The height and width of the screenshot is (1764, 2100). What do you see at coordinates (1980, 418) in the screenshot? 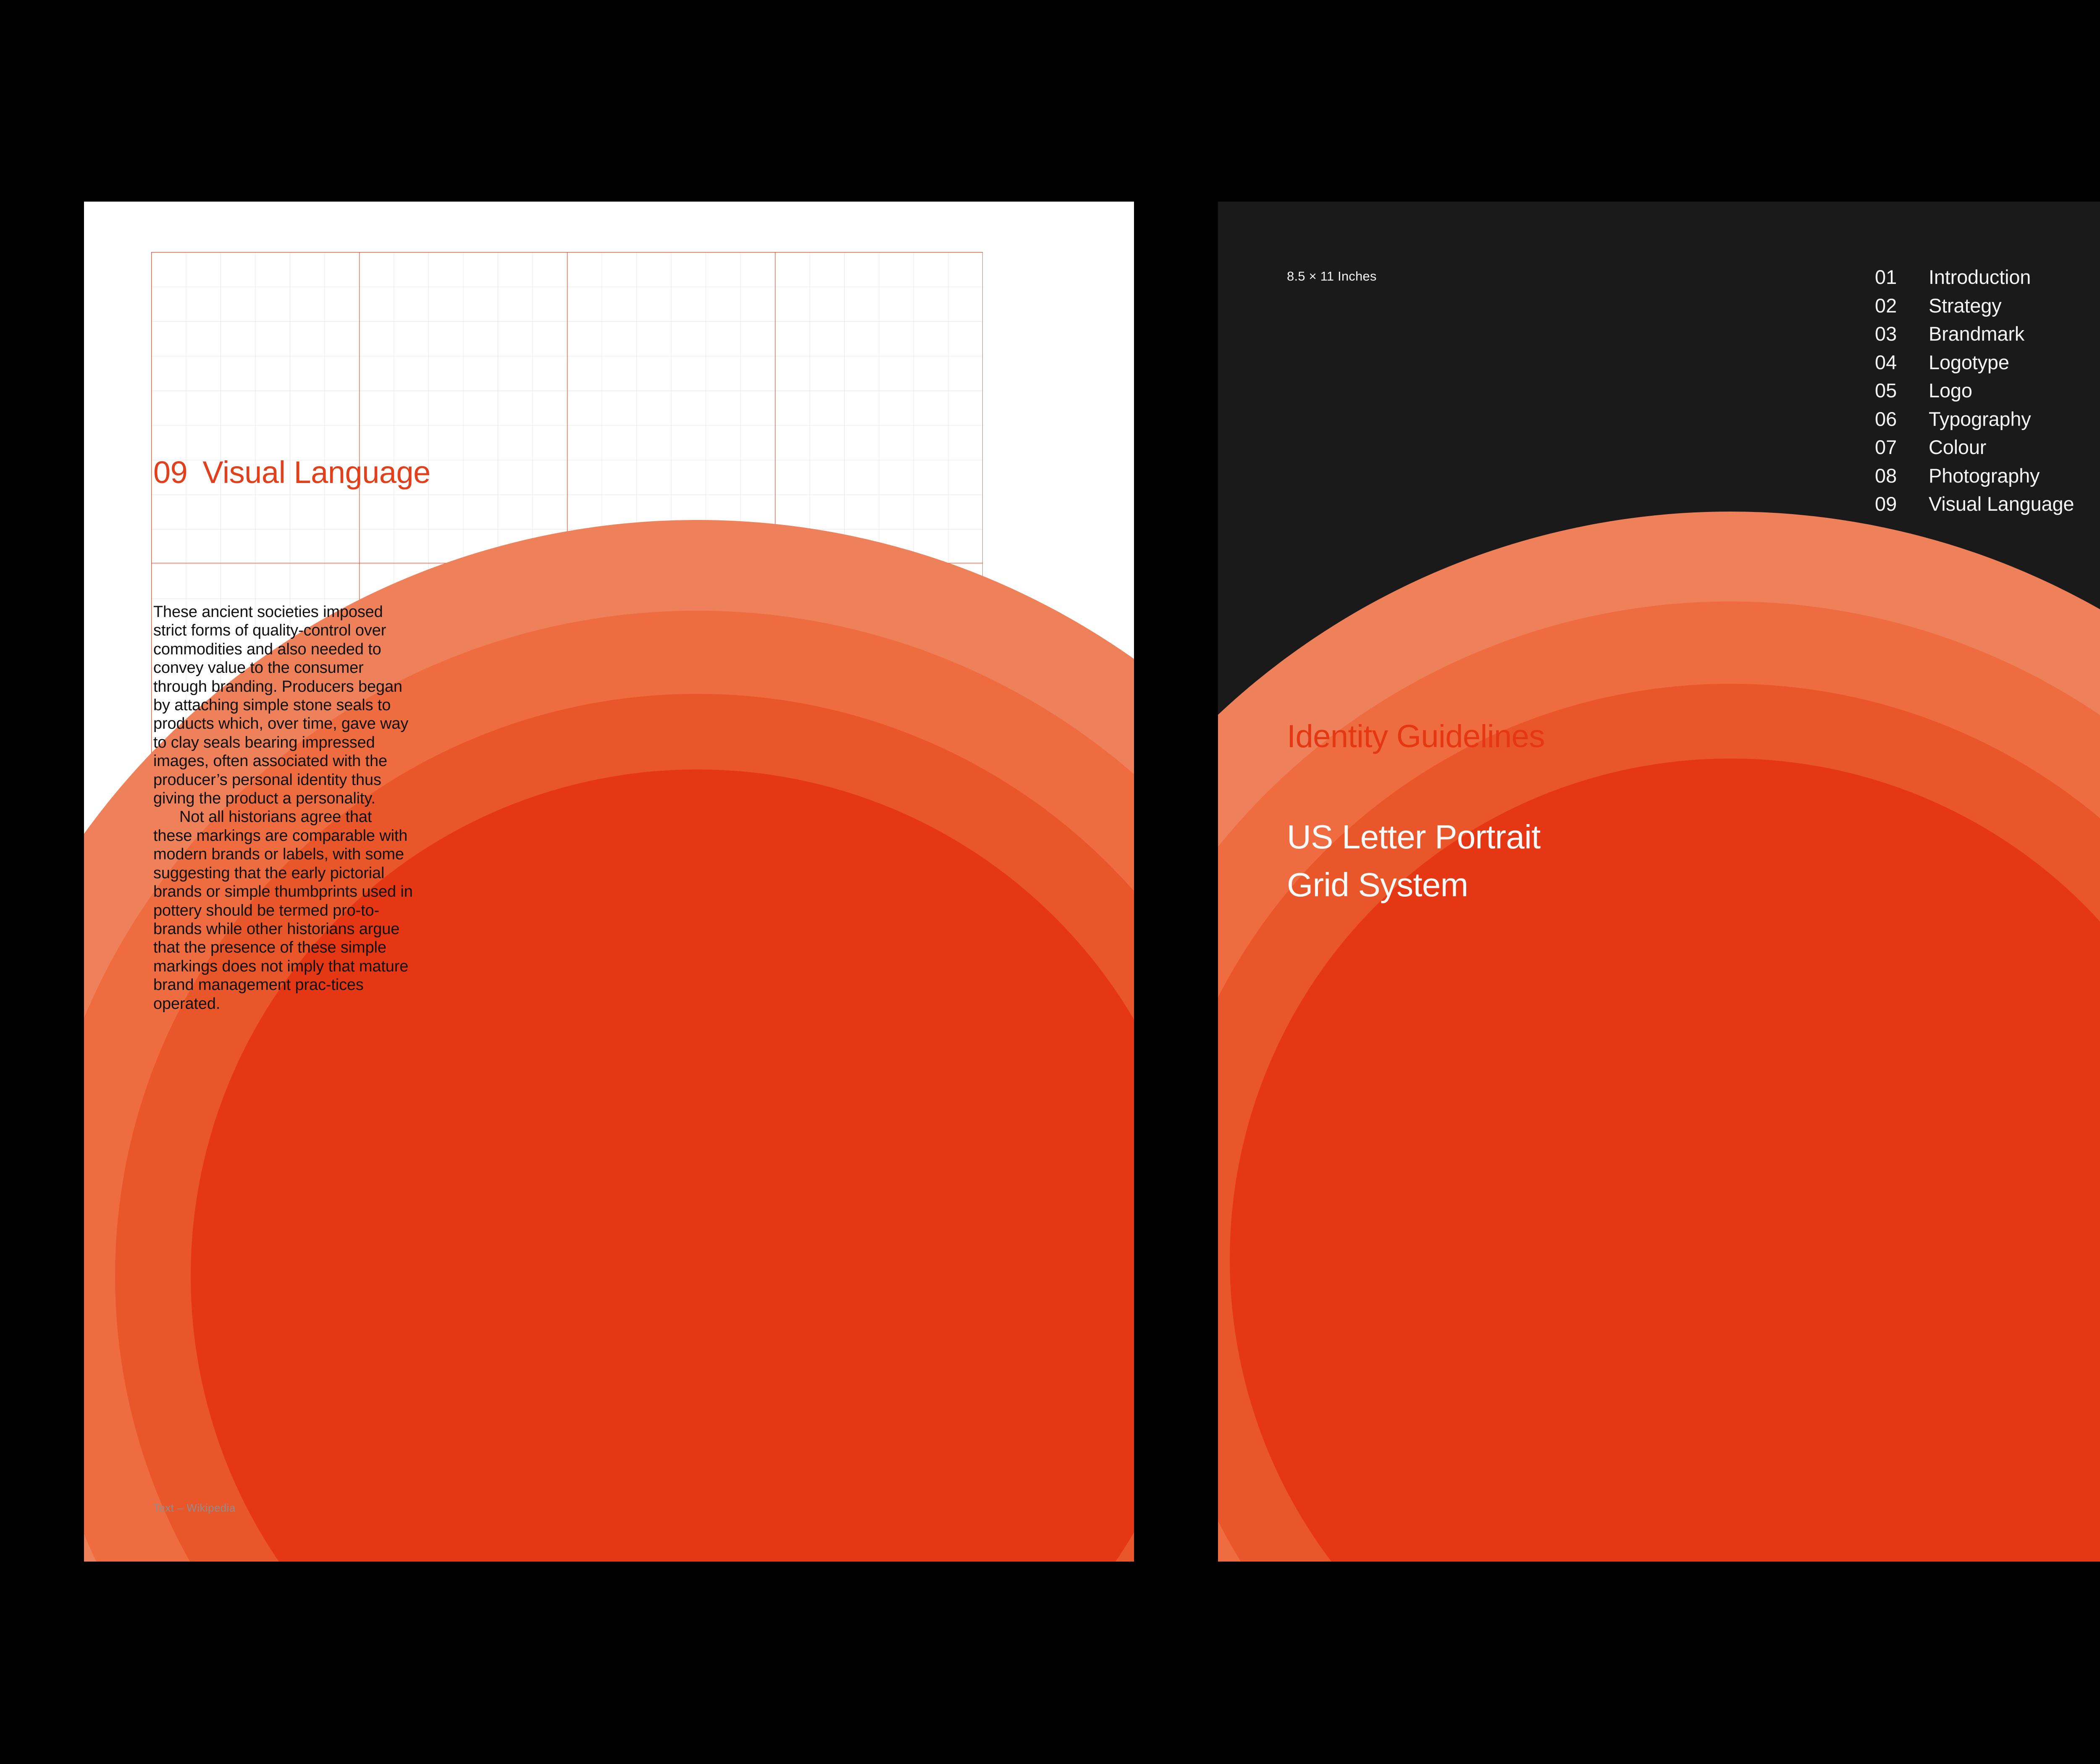
I see `toc-label: Typography` at bounding box center [1980, 418].